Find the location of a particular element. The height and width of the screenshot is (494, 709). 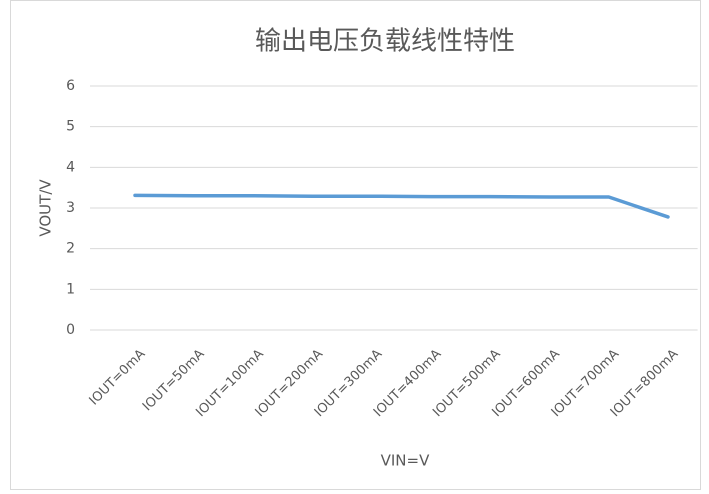

y-tick-label: 0 is located at coordinates (70, 330).